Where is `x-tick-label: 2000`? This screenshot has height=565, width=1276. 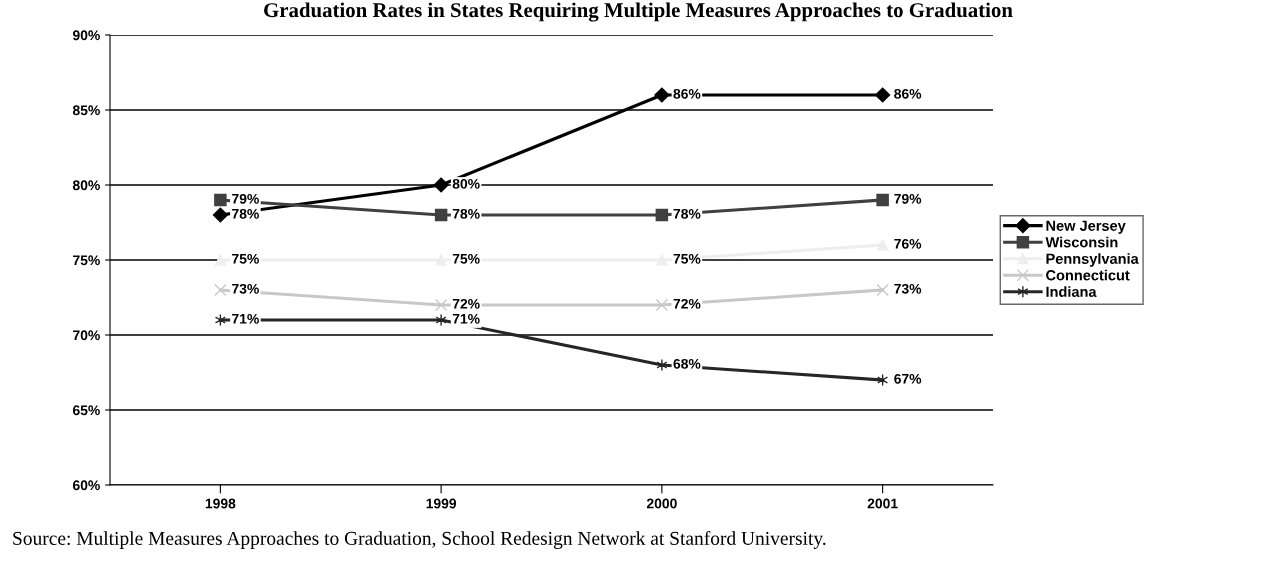 x-tick-label: 2000 is located at coordinates (661, 503).